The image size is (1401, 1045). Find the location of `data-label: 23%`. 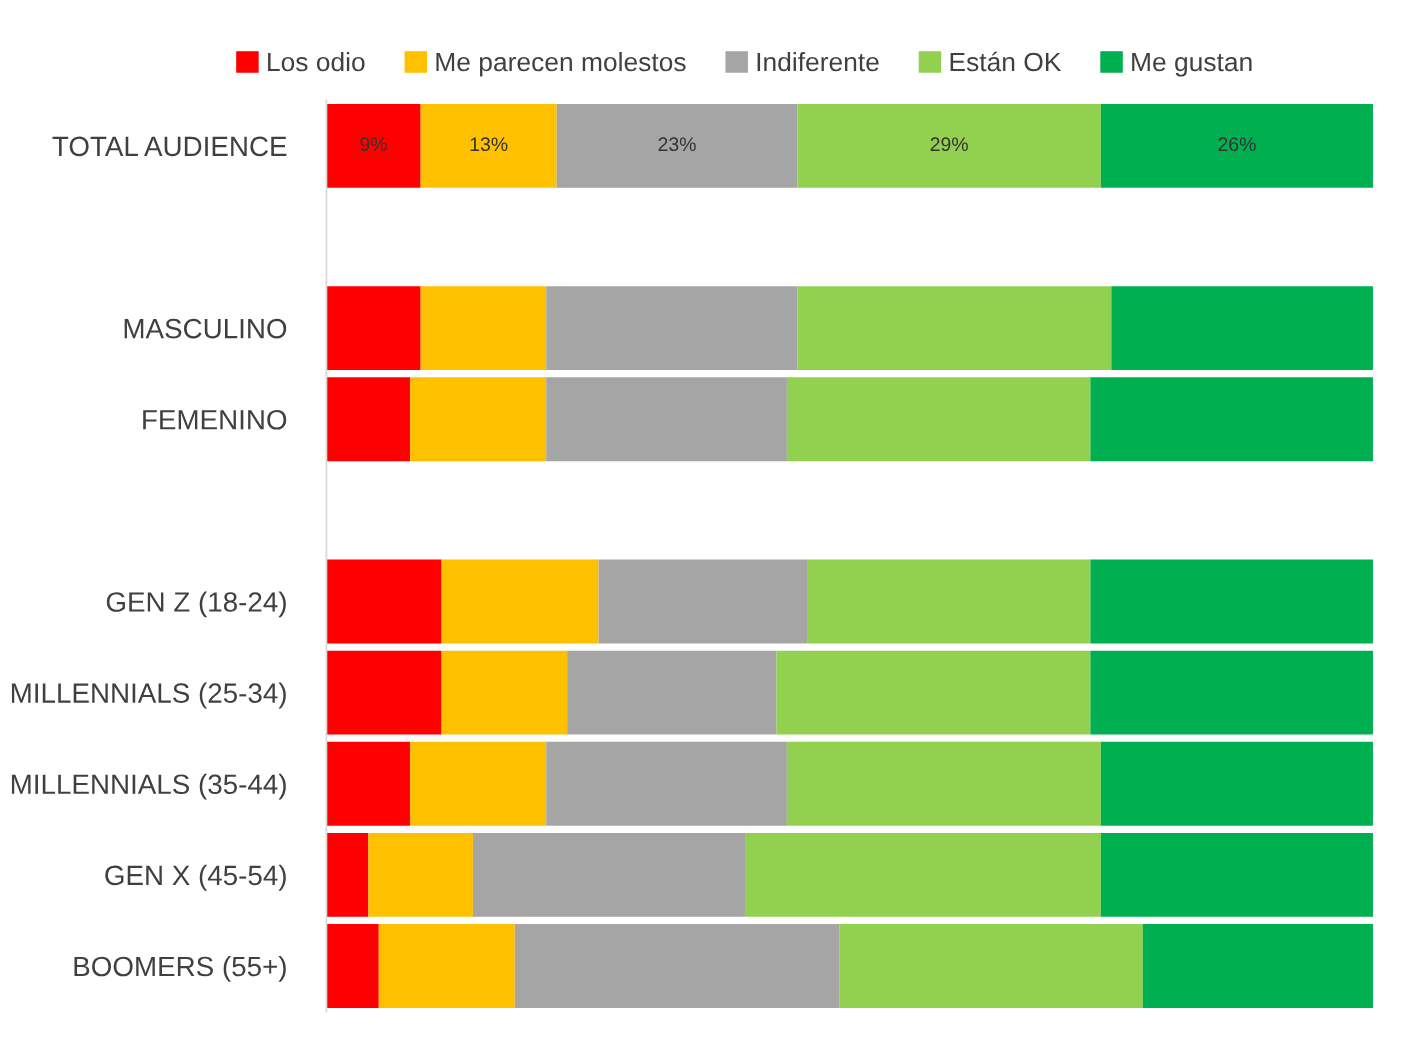

data-label: 23% is located at coordinates (677, 144).